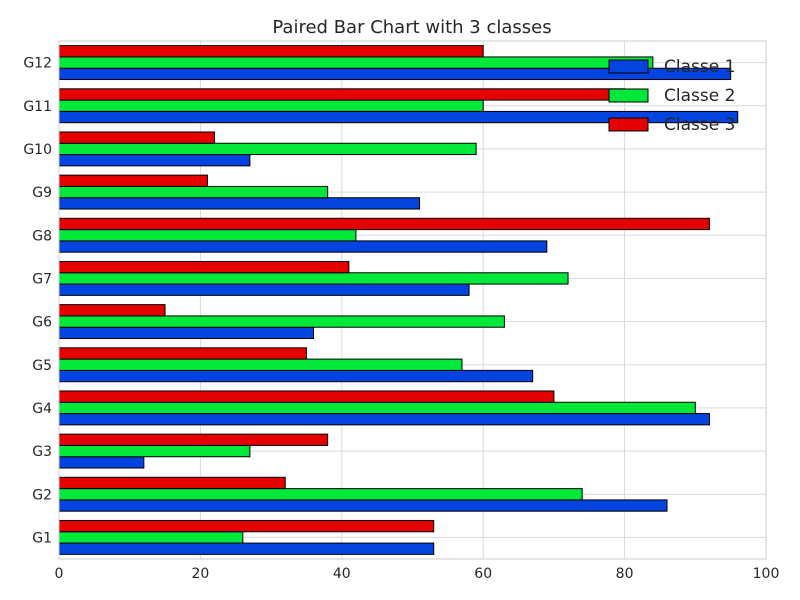  Describe the element at coordinates (59, 574) in the screenshot. I see `x-tick-label: 0` at that location.